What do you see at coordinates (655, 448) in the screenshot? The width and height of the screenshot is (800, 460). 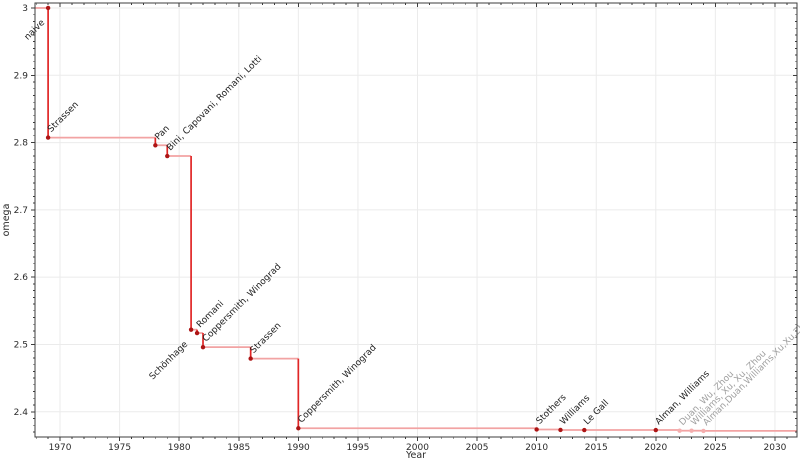 I see `x-tick-label: 2020` at bounding box center [655, 448].